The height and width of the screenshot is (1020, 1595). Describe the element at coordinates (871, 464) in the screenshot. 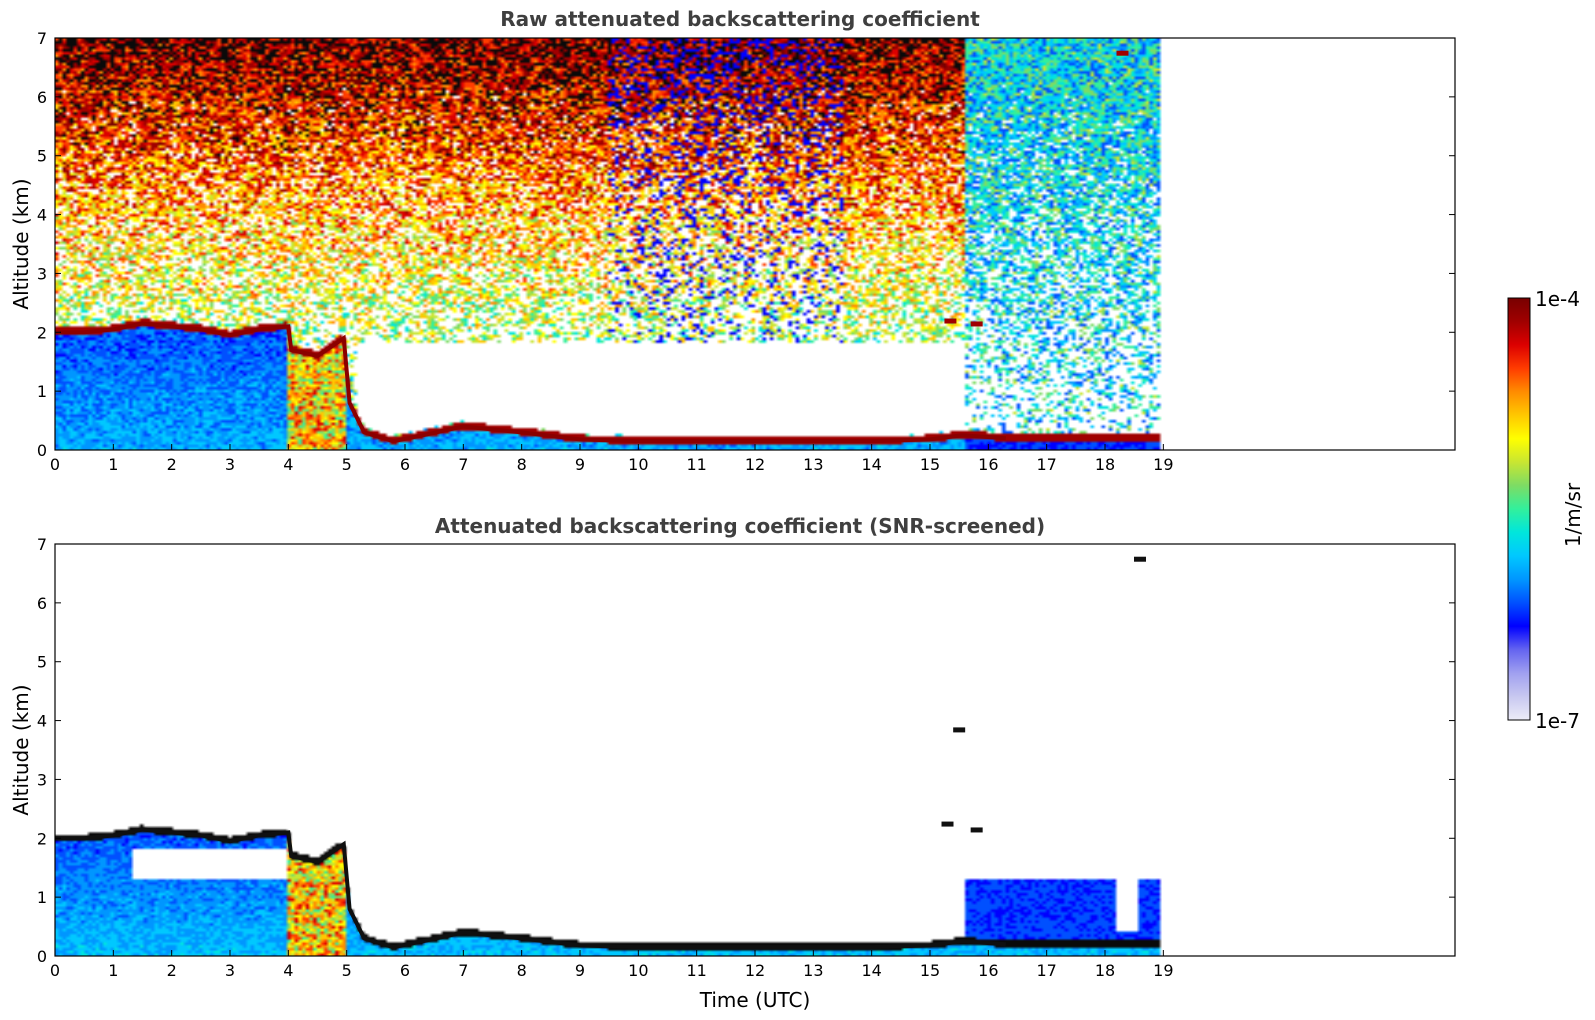

I see `raw-x-tick-label-14: 14` at that location.